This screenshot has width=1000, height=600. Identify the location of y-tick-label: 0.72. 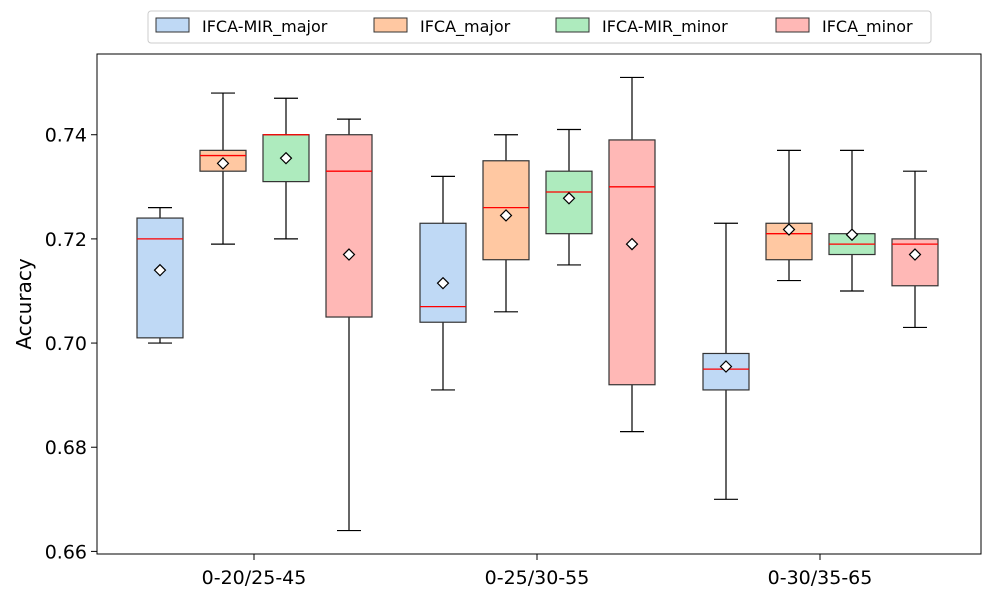
(66, 240).